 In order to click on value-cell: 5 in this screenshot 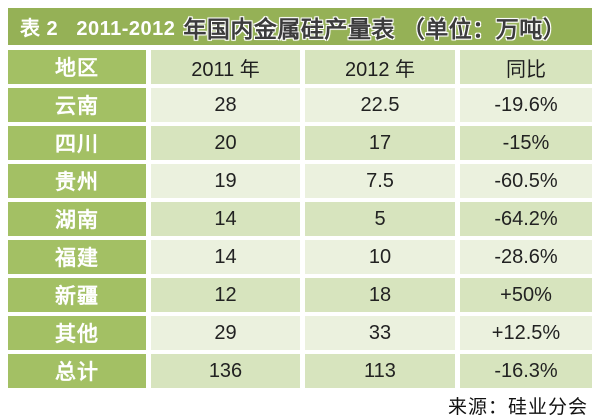, I will do `click(380, 219)`.